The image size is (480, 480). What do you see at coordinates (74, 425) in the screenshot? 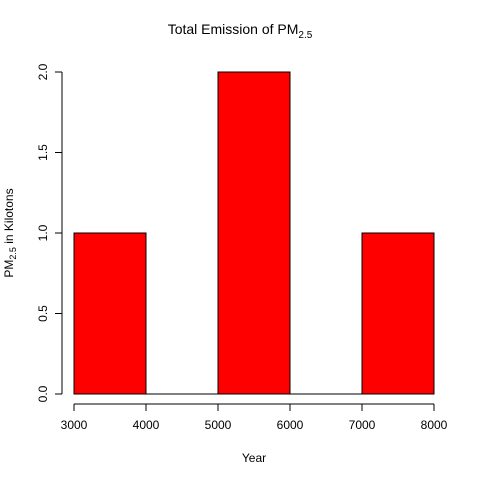
I see `x-tick-label-3000: 3000` at bounding box center [74, 425].